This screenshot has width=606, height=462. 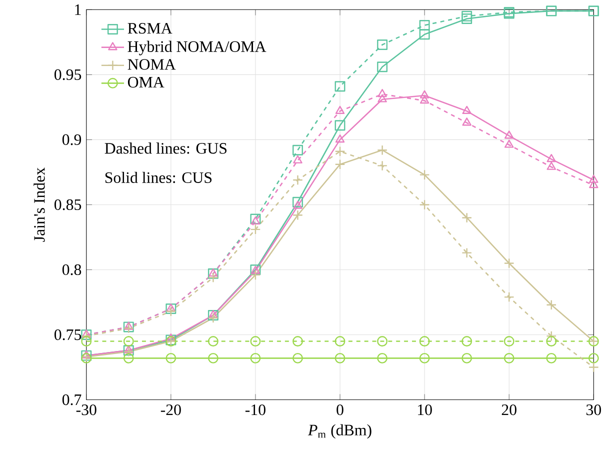 What do you see at coordinates (86, 410) in the screenshot?
I see `x-tick-label: -30` at bounding box center [86, 410].